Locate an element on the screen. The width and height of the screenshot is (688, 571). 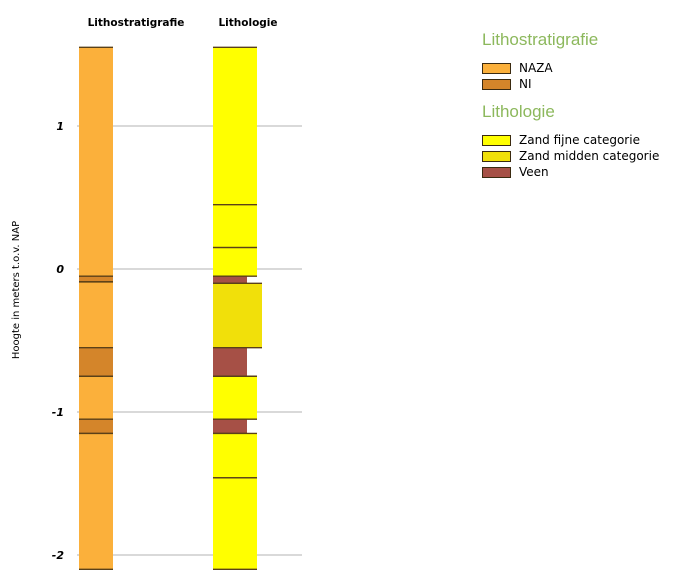
legend-label-zand-fijn: Zand fijne categorie is located at coordinates (579, 140).